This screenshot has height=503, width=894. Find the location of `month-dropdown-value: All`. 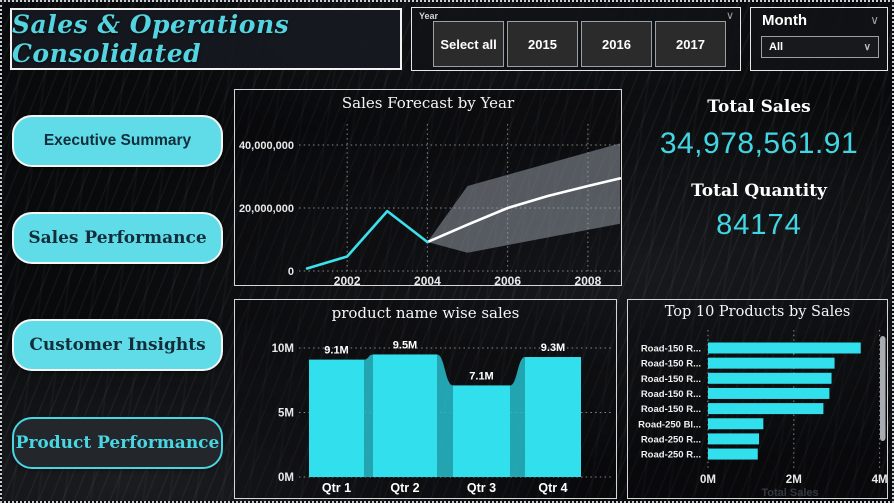

month-dropdown-value: All is located at coordinates (776, 47).